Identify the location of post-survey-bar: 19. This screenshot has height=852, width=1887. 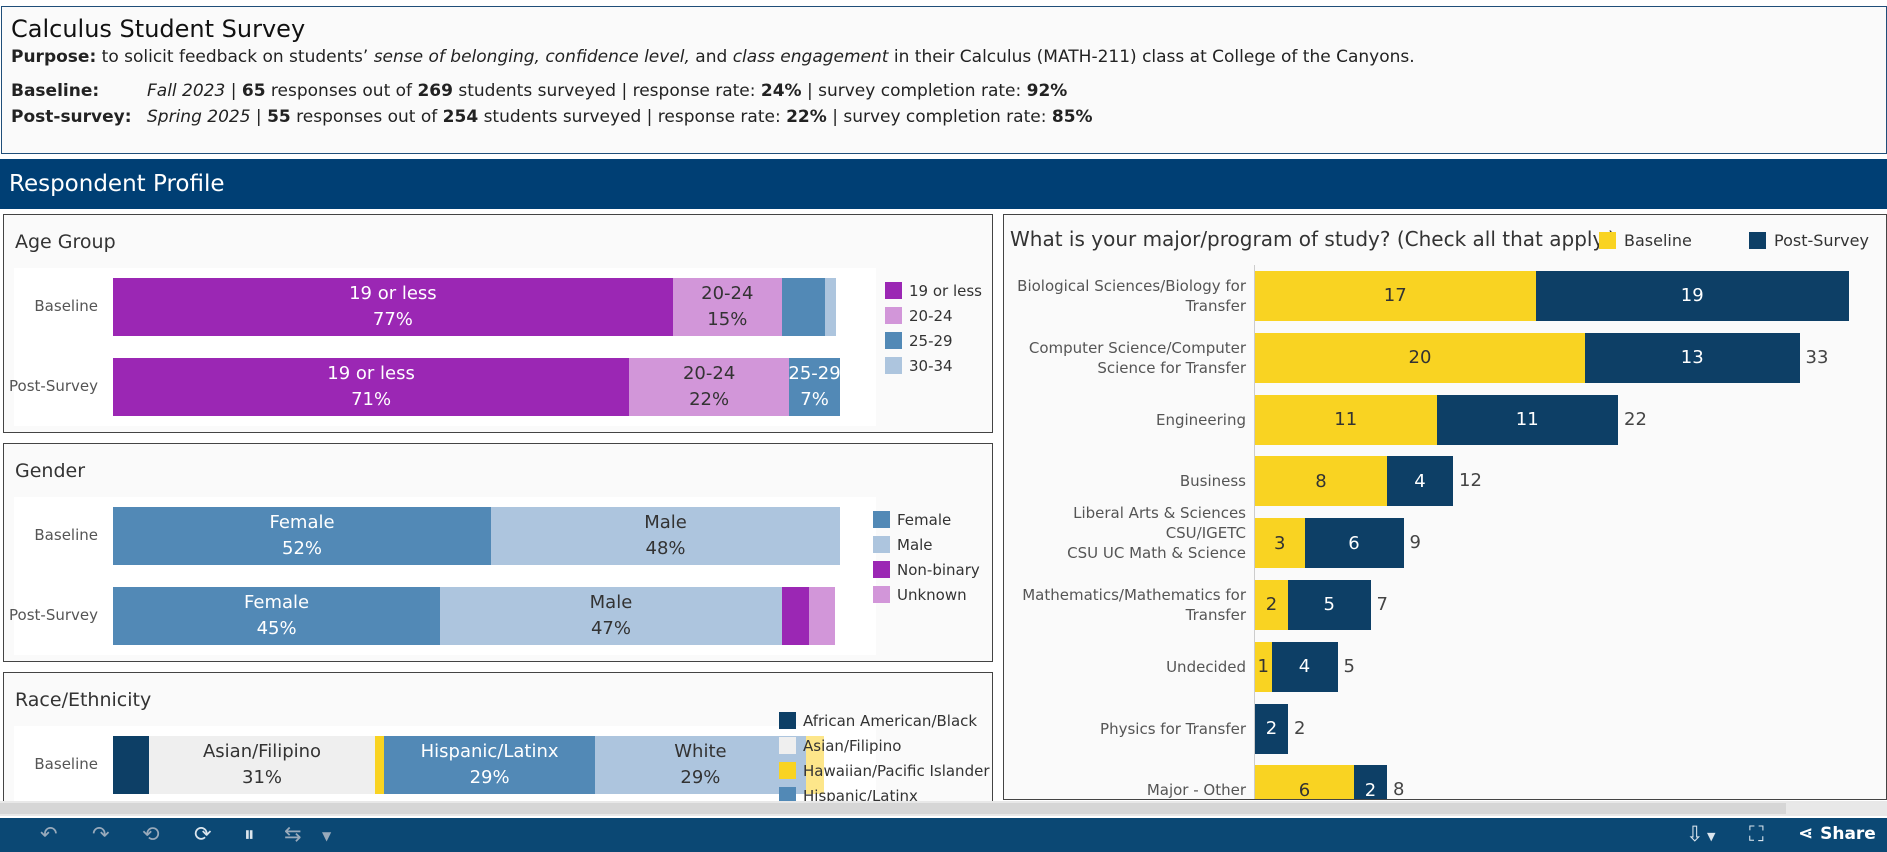
(1692, 295).